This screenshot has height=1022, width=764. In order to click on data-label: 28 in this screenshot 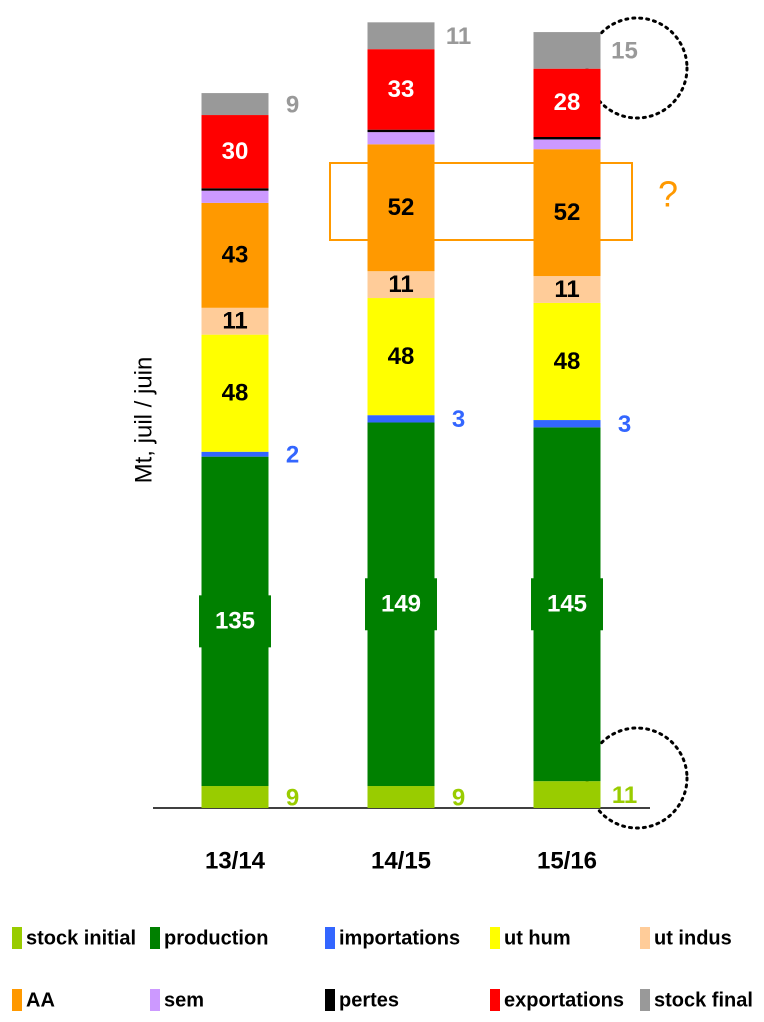, I will do `click(567, 102)`.